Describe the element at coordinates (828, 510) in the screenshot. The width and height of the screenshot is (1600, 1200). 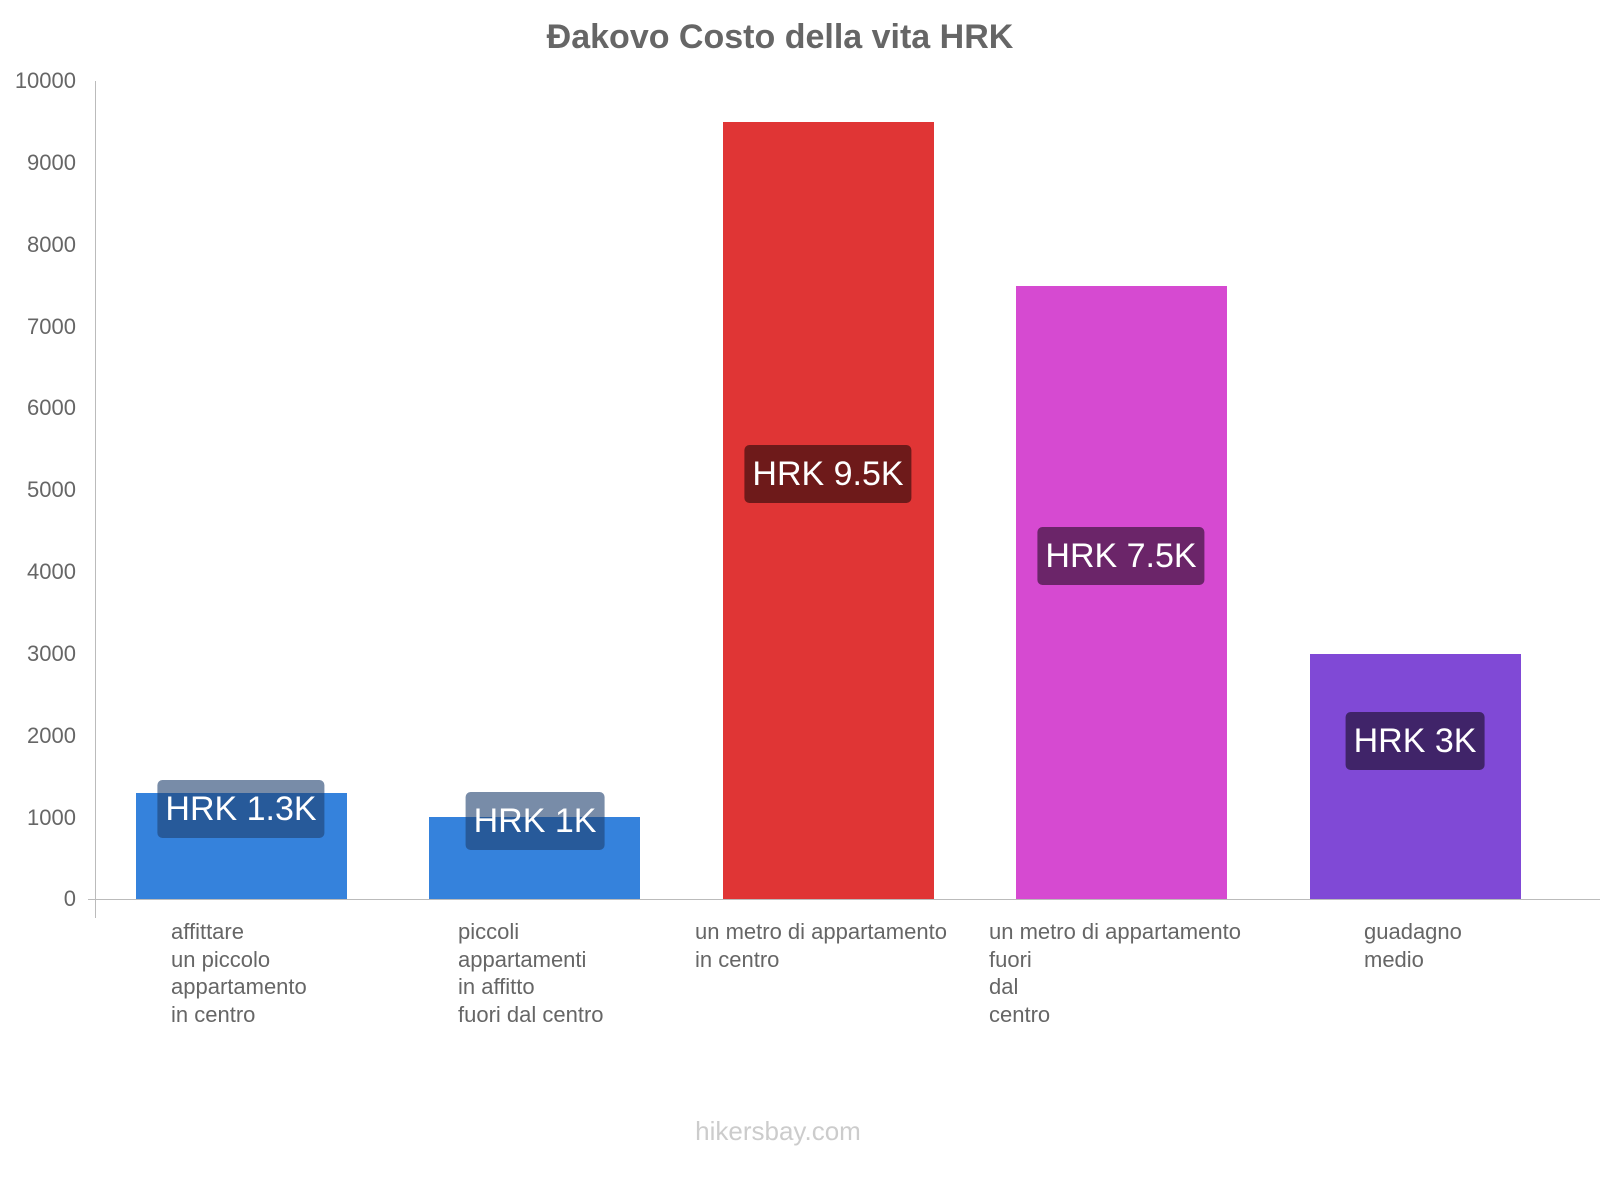
I see `bar-meter-apartment-center` at that location.